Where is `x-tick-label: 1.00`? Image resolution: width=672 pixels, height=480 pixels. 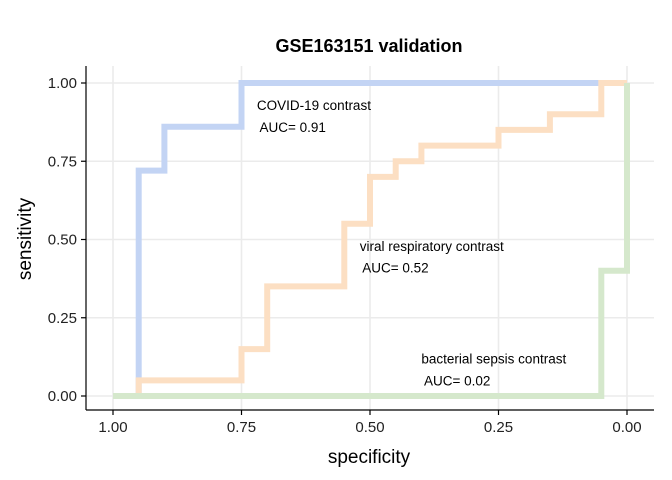 x-tick-label: 1.00 is located at coordinates (112, 427).